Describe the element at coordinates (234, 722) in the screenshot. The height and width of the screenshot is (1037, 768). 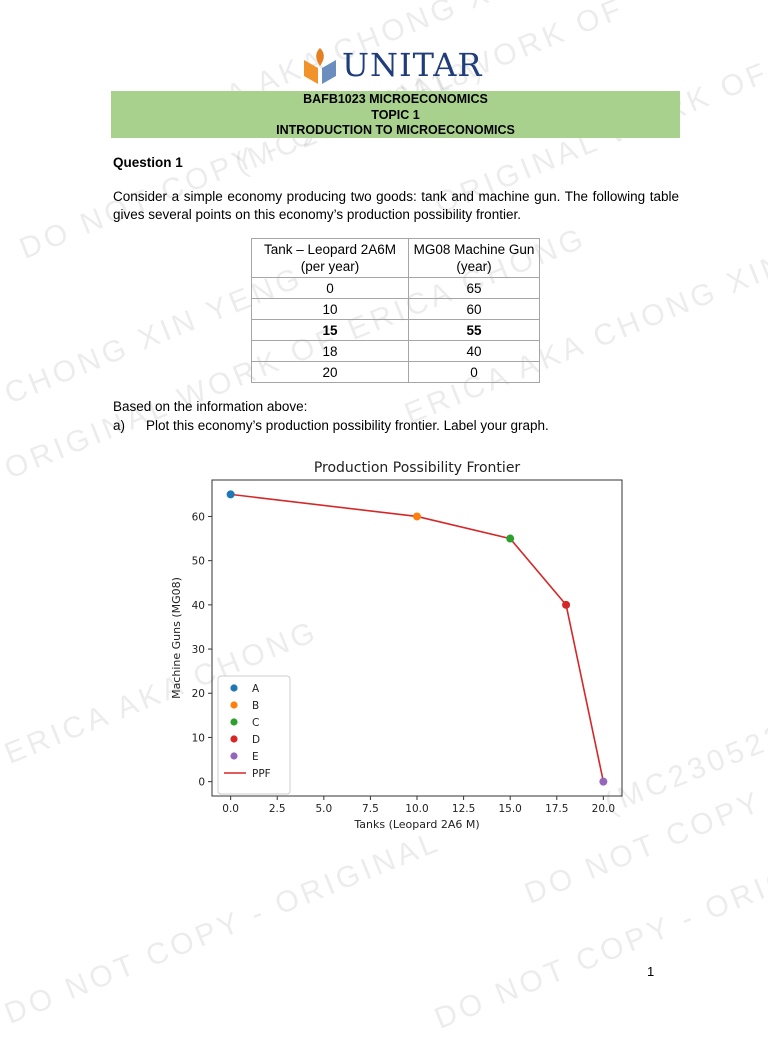
I see `legend-marker-c` at that location.